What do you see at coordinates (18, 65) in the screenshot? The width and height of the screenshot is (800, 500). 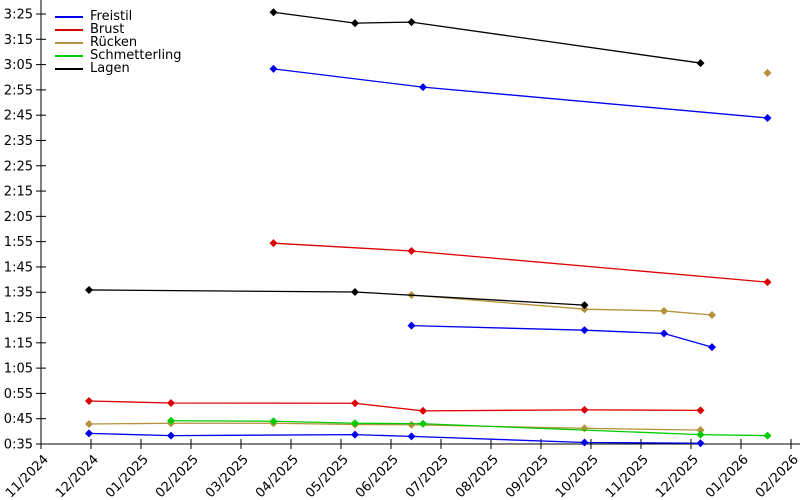 I see `y-tick-label: 3:05` at bounding box center [18, 65].